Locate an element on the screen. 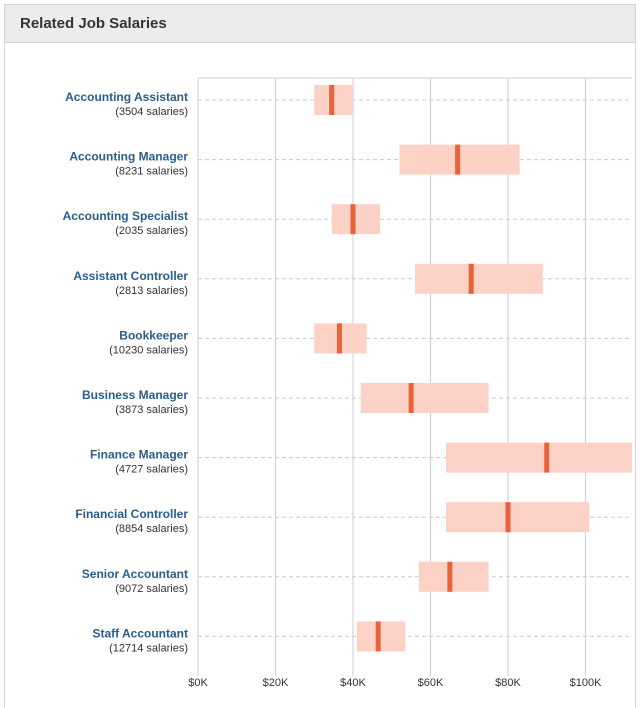 This screenshot has width=640, height=708. x-tick-label: $80K is located at coordinates (508, 683).